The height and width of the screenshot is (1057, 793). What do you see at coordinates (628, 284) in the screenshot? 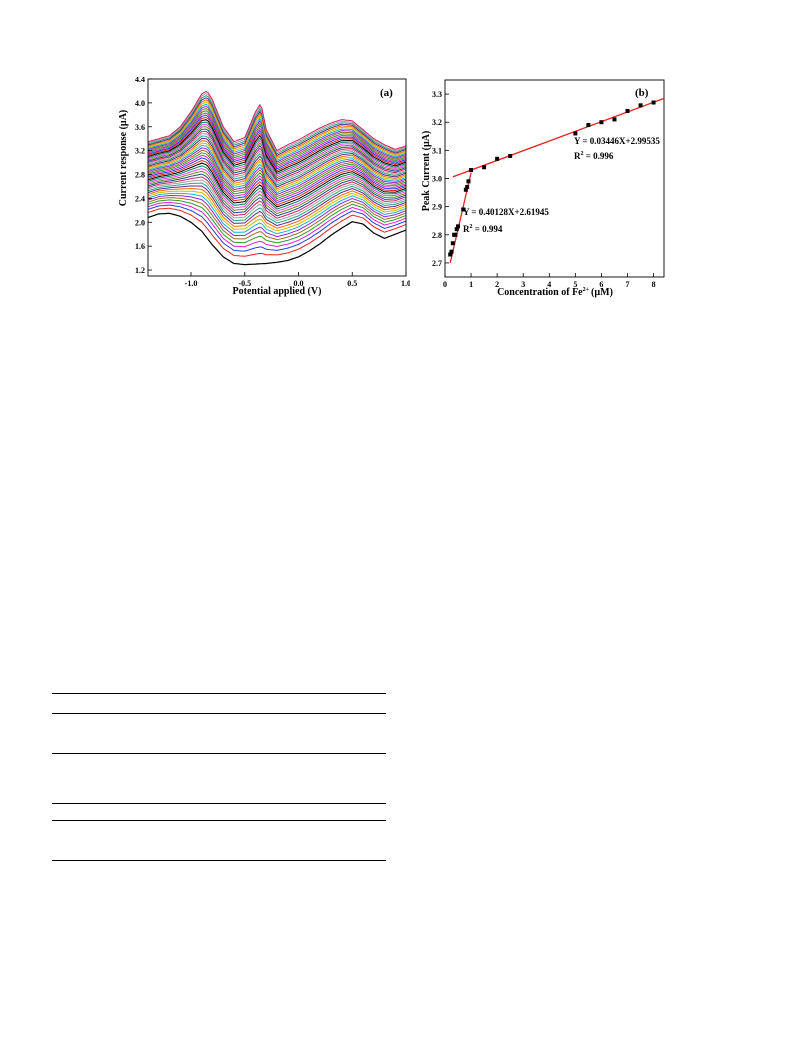
I see `x-tick-label: 7` at bounding box center [628, 284].